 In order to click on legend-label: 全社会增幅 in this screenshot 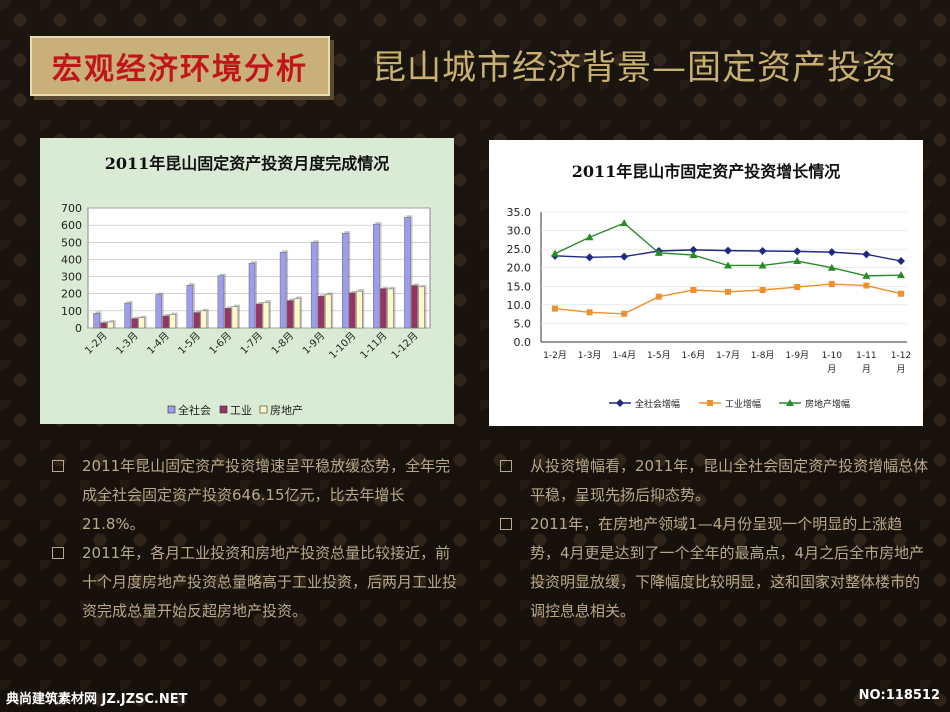, I will do `click(657, 404)`.